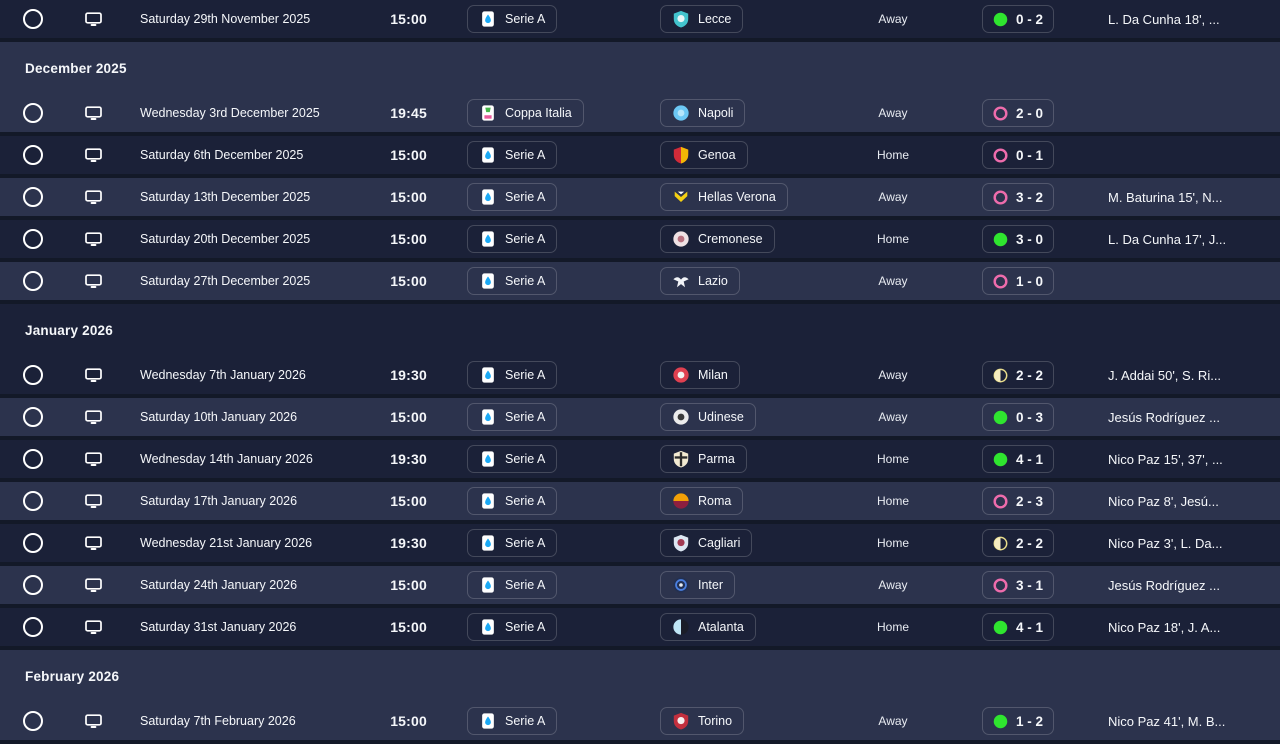 The image size is (1280, 744). What do you see at coordinates (1017, 197) in the screenshot?
I see `result-pill: 3 - 2` at bounding box center [1017, 197].